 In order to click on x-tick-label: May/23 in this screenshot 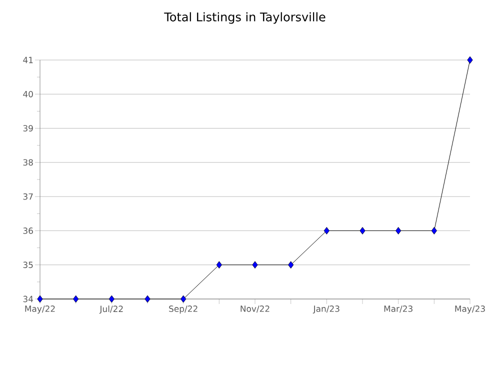, I will do `click(470, 310)`.